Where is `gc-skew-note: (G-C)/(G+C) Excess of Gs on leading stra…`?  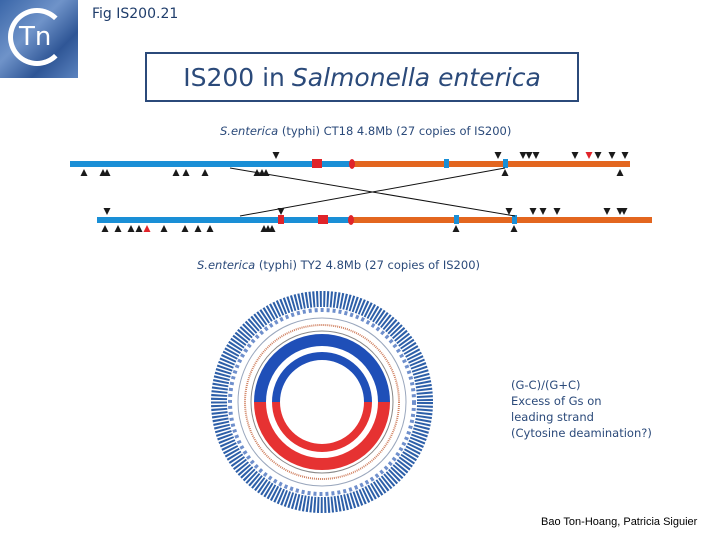 gc-skew-note: (G-C)/(G+C) Excess of Gs on leading stra… is located at coordinates (581, 409).